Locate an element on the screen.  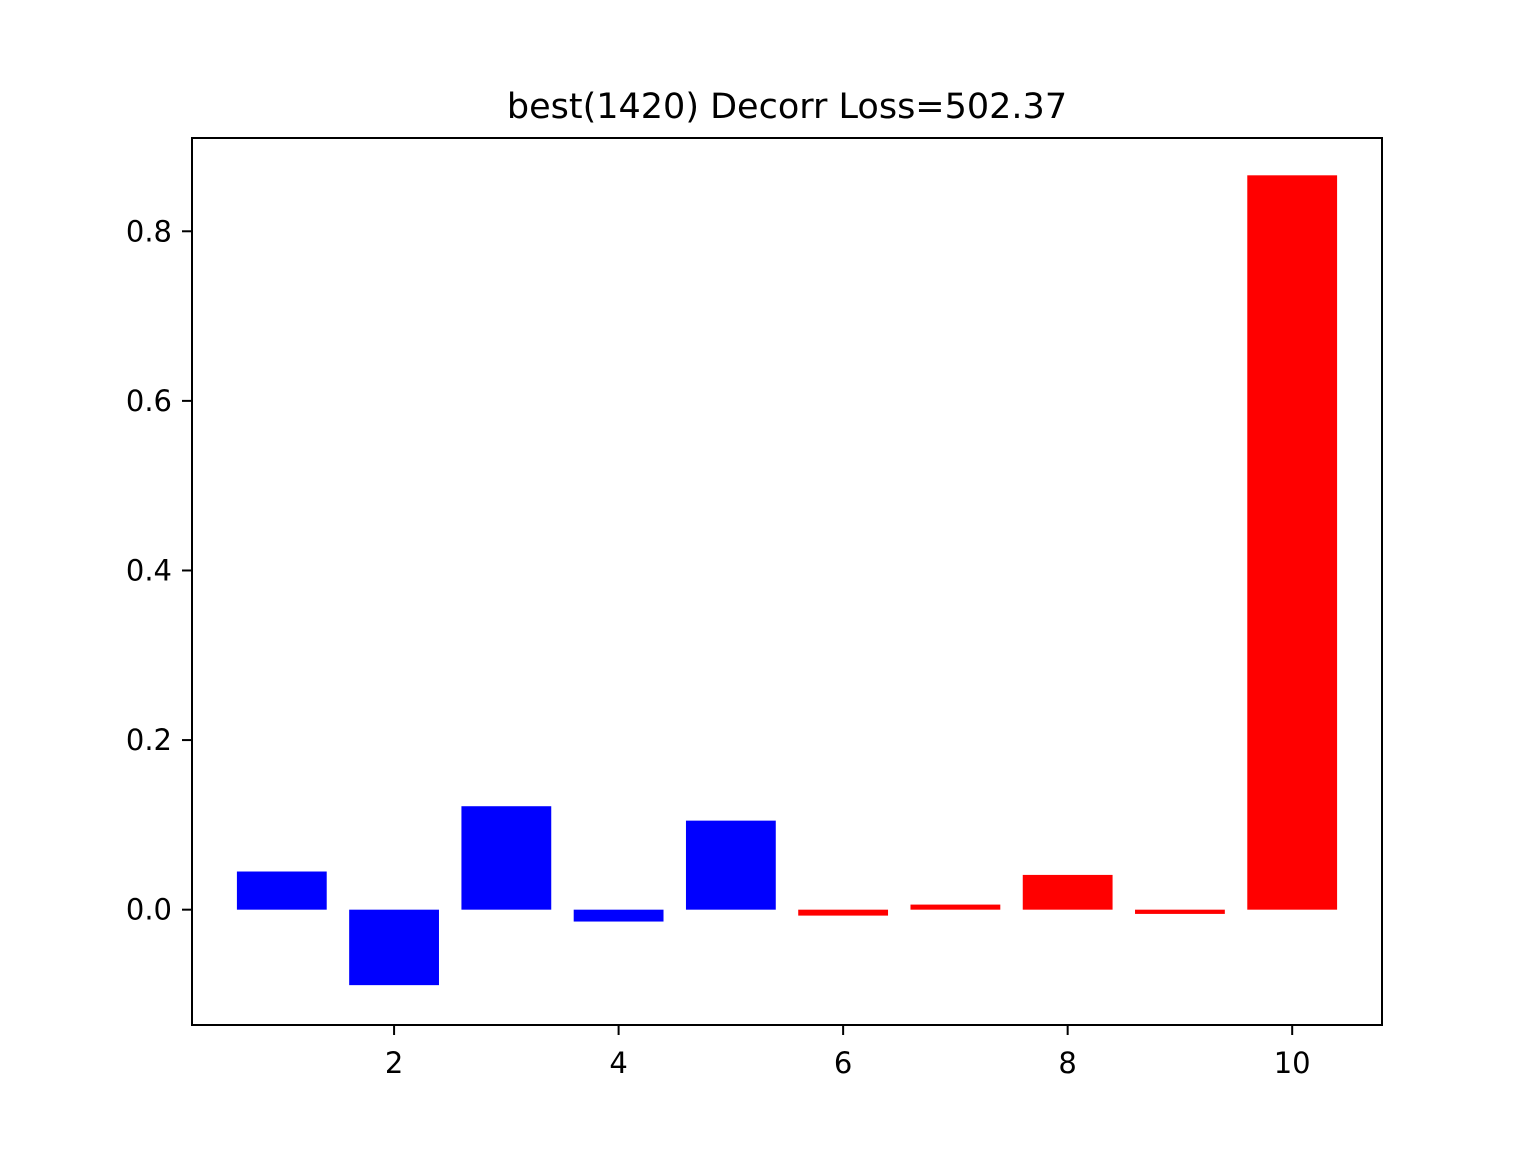
x-tick-label: 2 is located at coordinates (394, 1063).